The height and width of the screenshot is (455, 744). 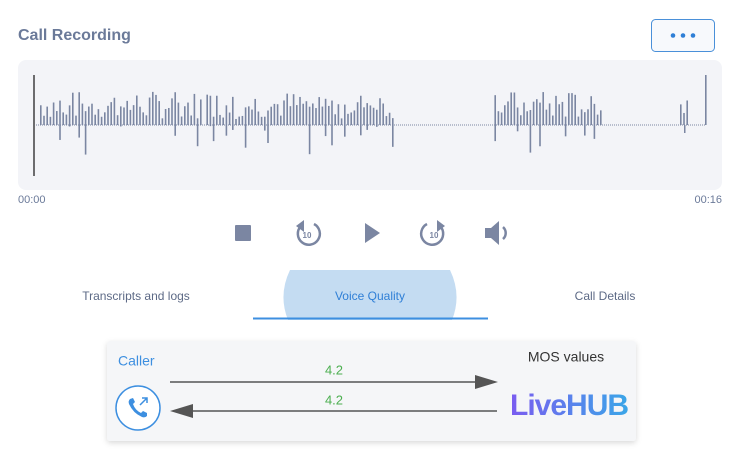 I want to click on volume-button, so click(x=496, y=233).